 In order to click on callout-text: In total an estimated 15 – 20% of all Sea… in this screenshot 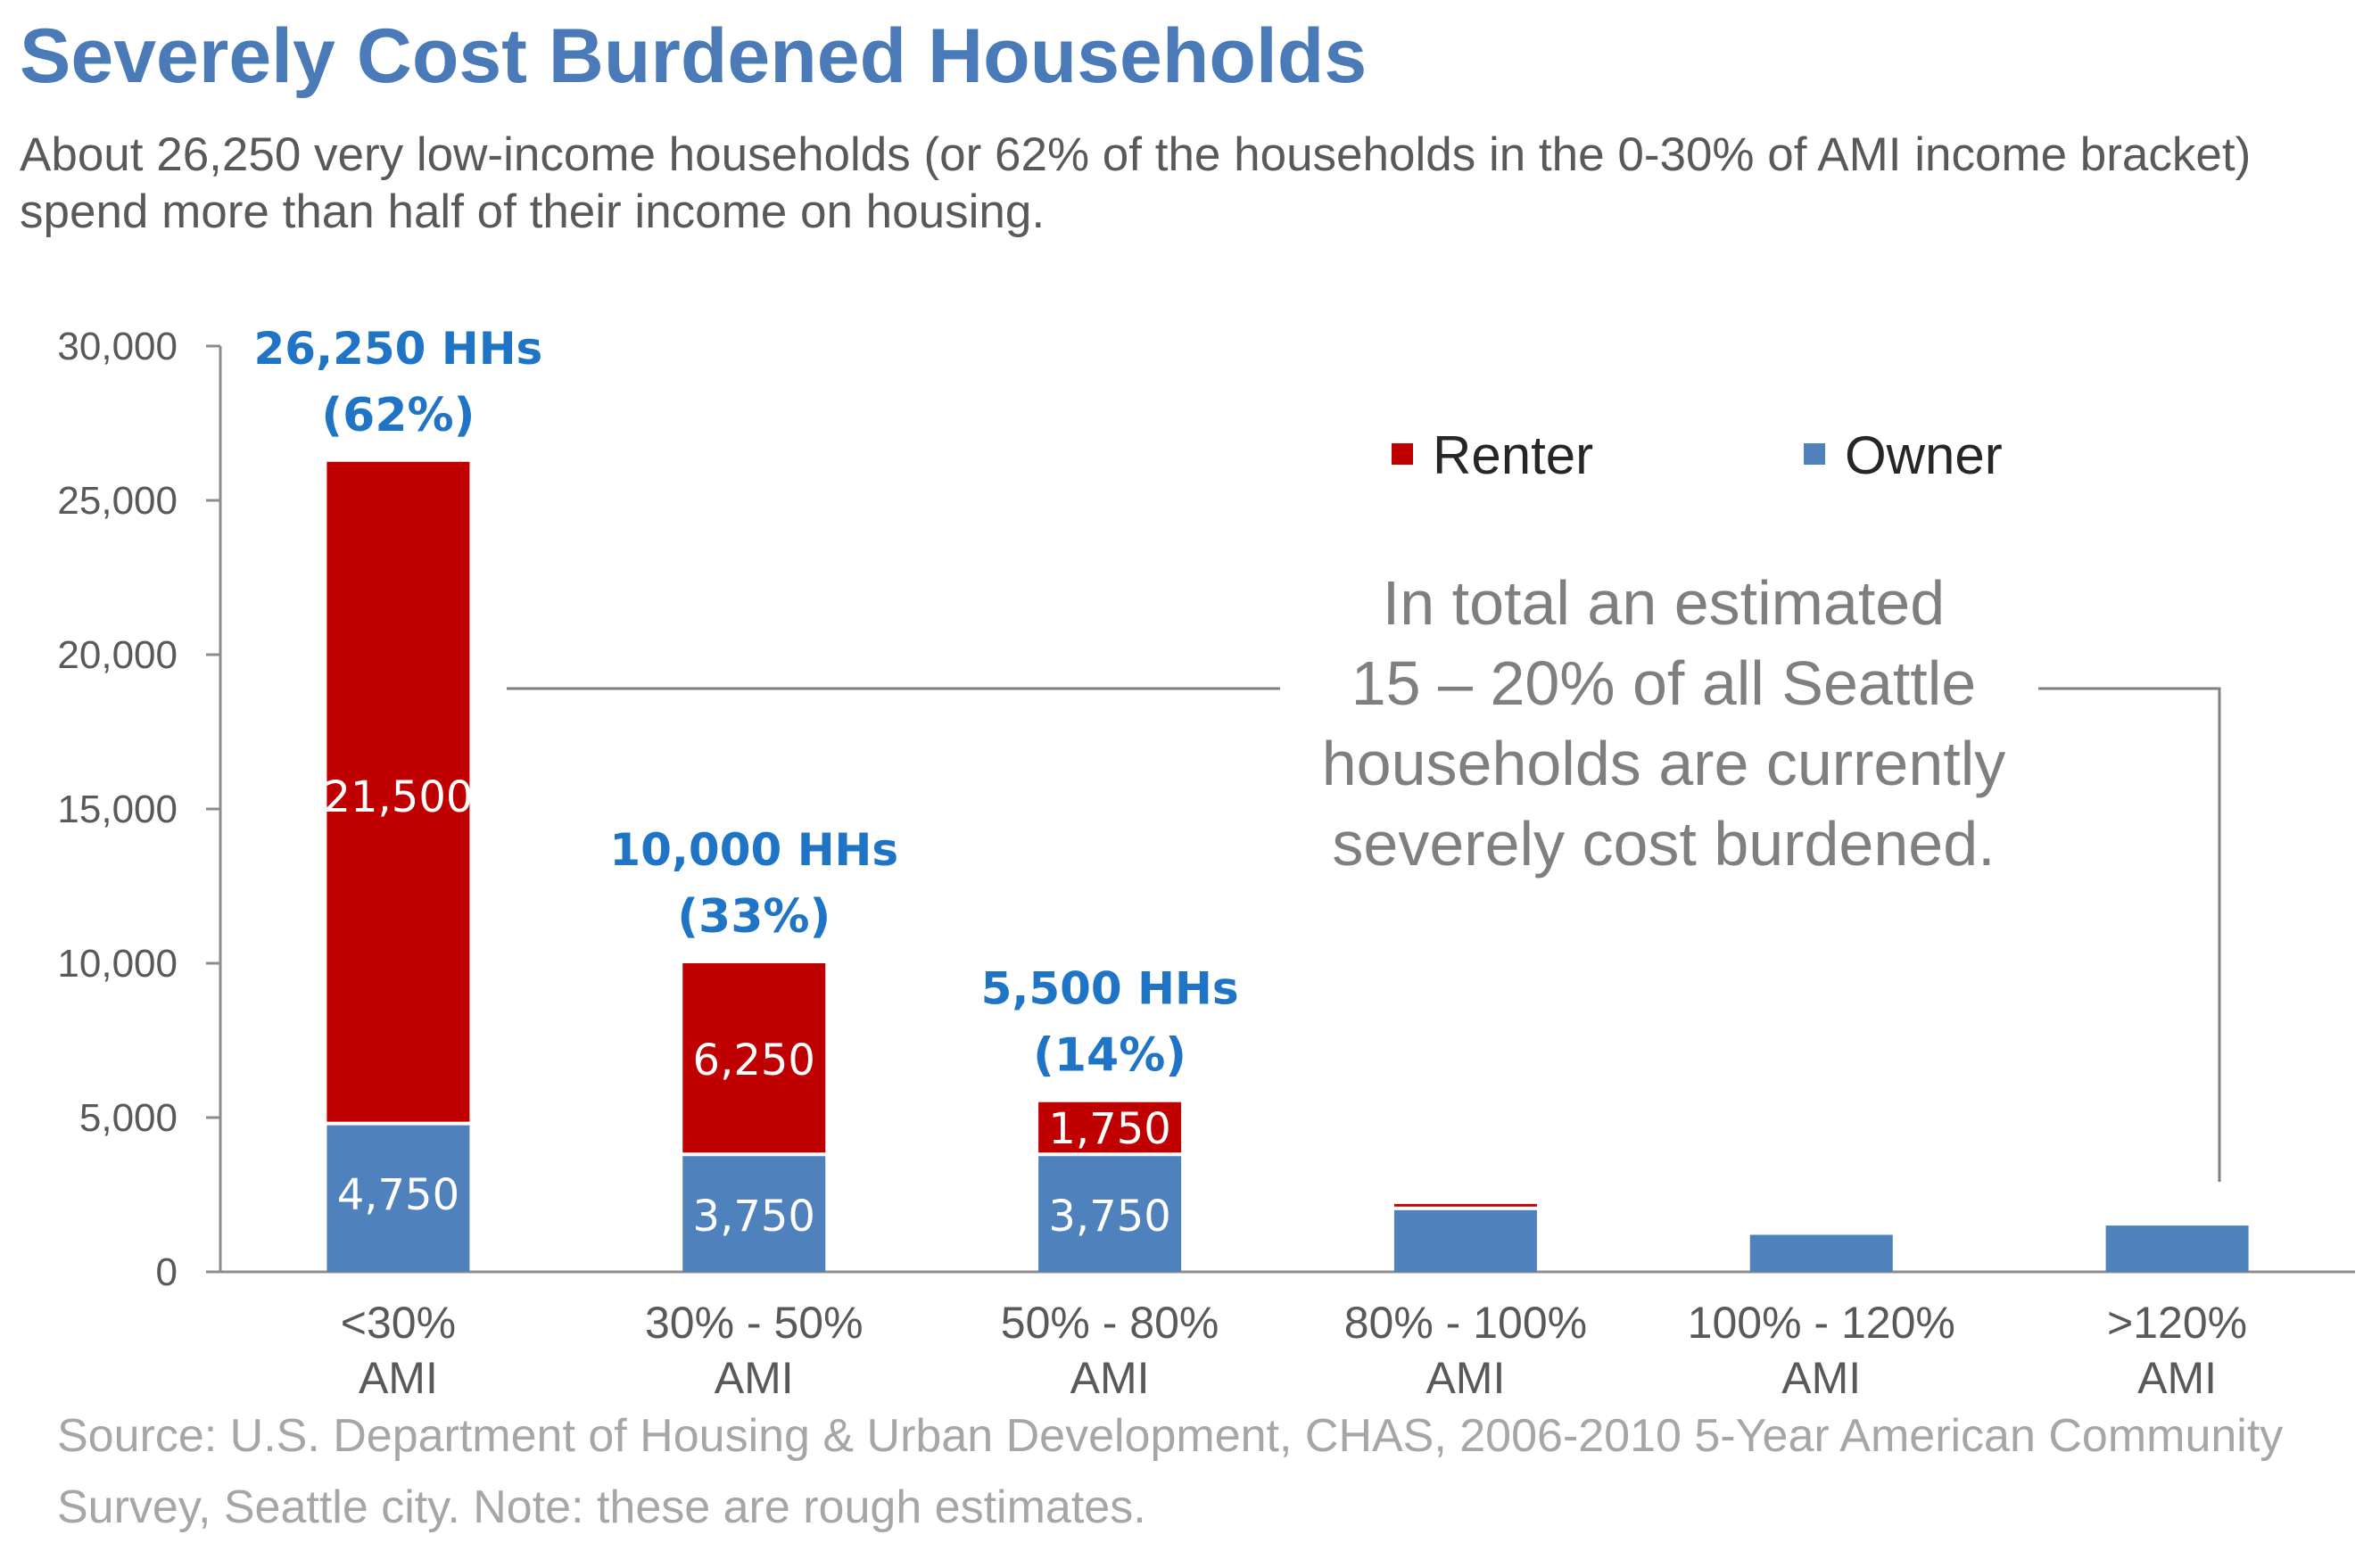, I will do `click(1664, 723)`.